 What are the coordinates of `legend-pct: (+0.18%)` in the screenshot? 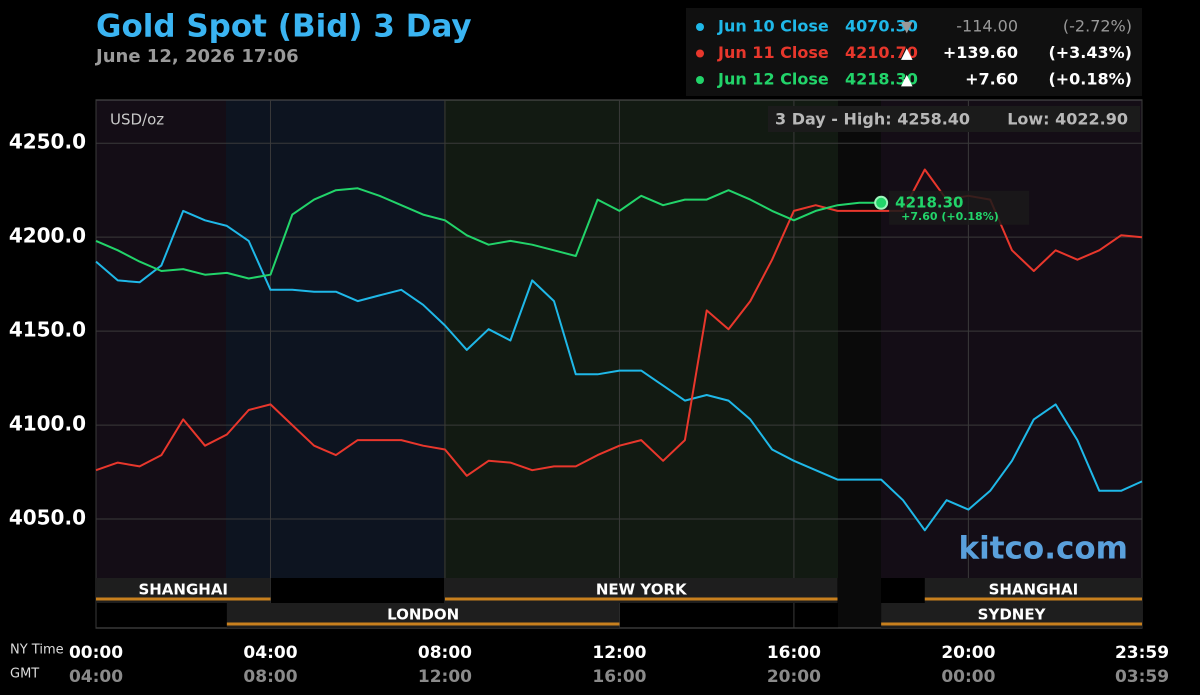 It's located at (1090, 79).